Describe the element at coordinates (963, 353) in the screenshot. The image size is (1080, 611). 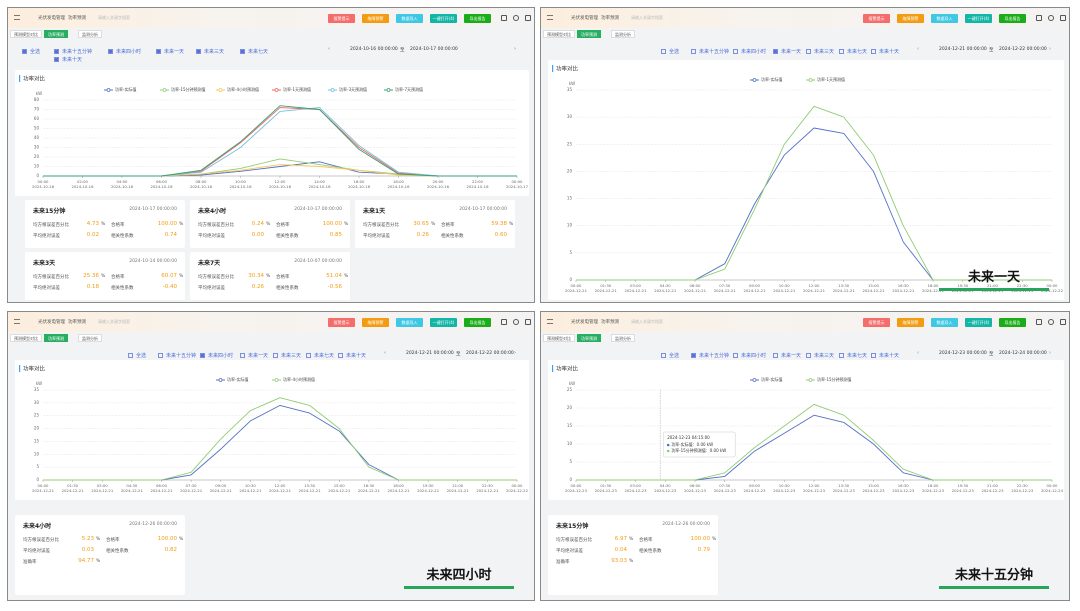
I see `date-from: 2024-12-23 00:00:00` at that location.